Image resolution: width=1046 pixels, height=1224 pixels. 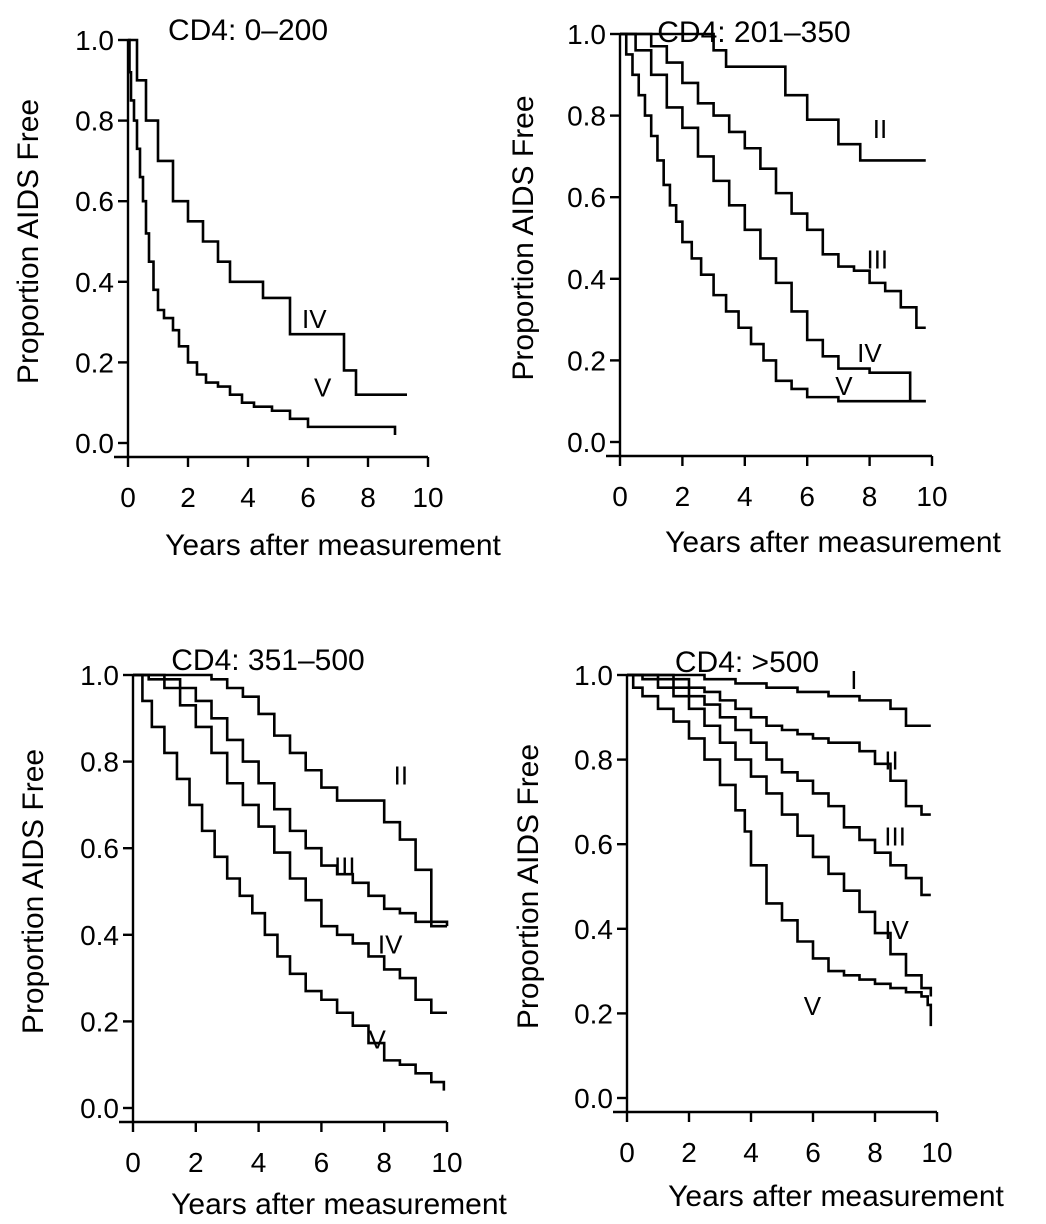 What do you see at coordinates (747, 662) in the screenshot?
I see `chart-title: CD4: >500` at bounding box center [747, 662].